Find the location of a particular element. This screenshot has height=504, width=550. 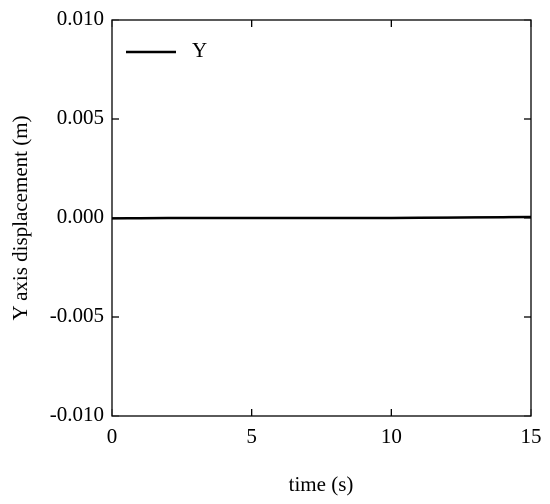

x-tick-label: 5 is located at coordinates (251, 436).